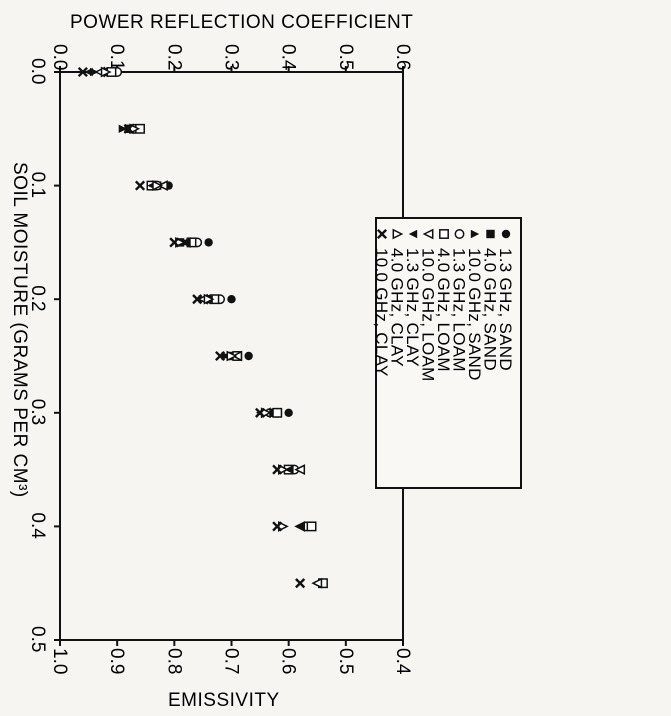 Image resolution: width=671 pixels, height=716 pixels. Describe the element at coordinates (288, 57) in the screenshot. I see `reflection-tick-label: 0.4` at that location.